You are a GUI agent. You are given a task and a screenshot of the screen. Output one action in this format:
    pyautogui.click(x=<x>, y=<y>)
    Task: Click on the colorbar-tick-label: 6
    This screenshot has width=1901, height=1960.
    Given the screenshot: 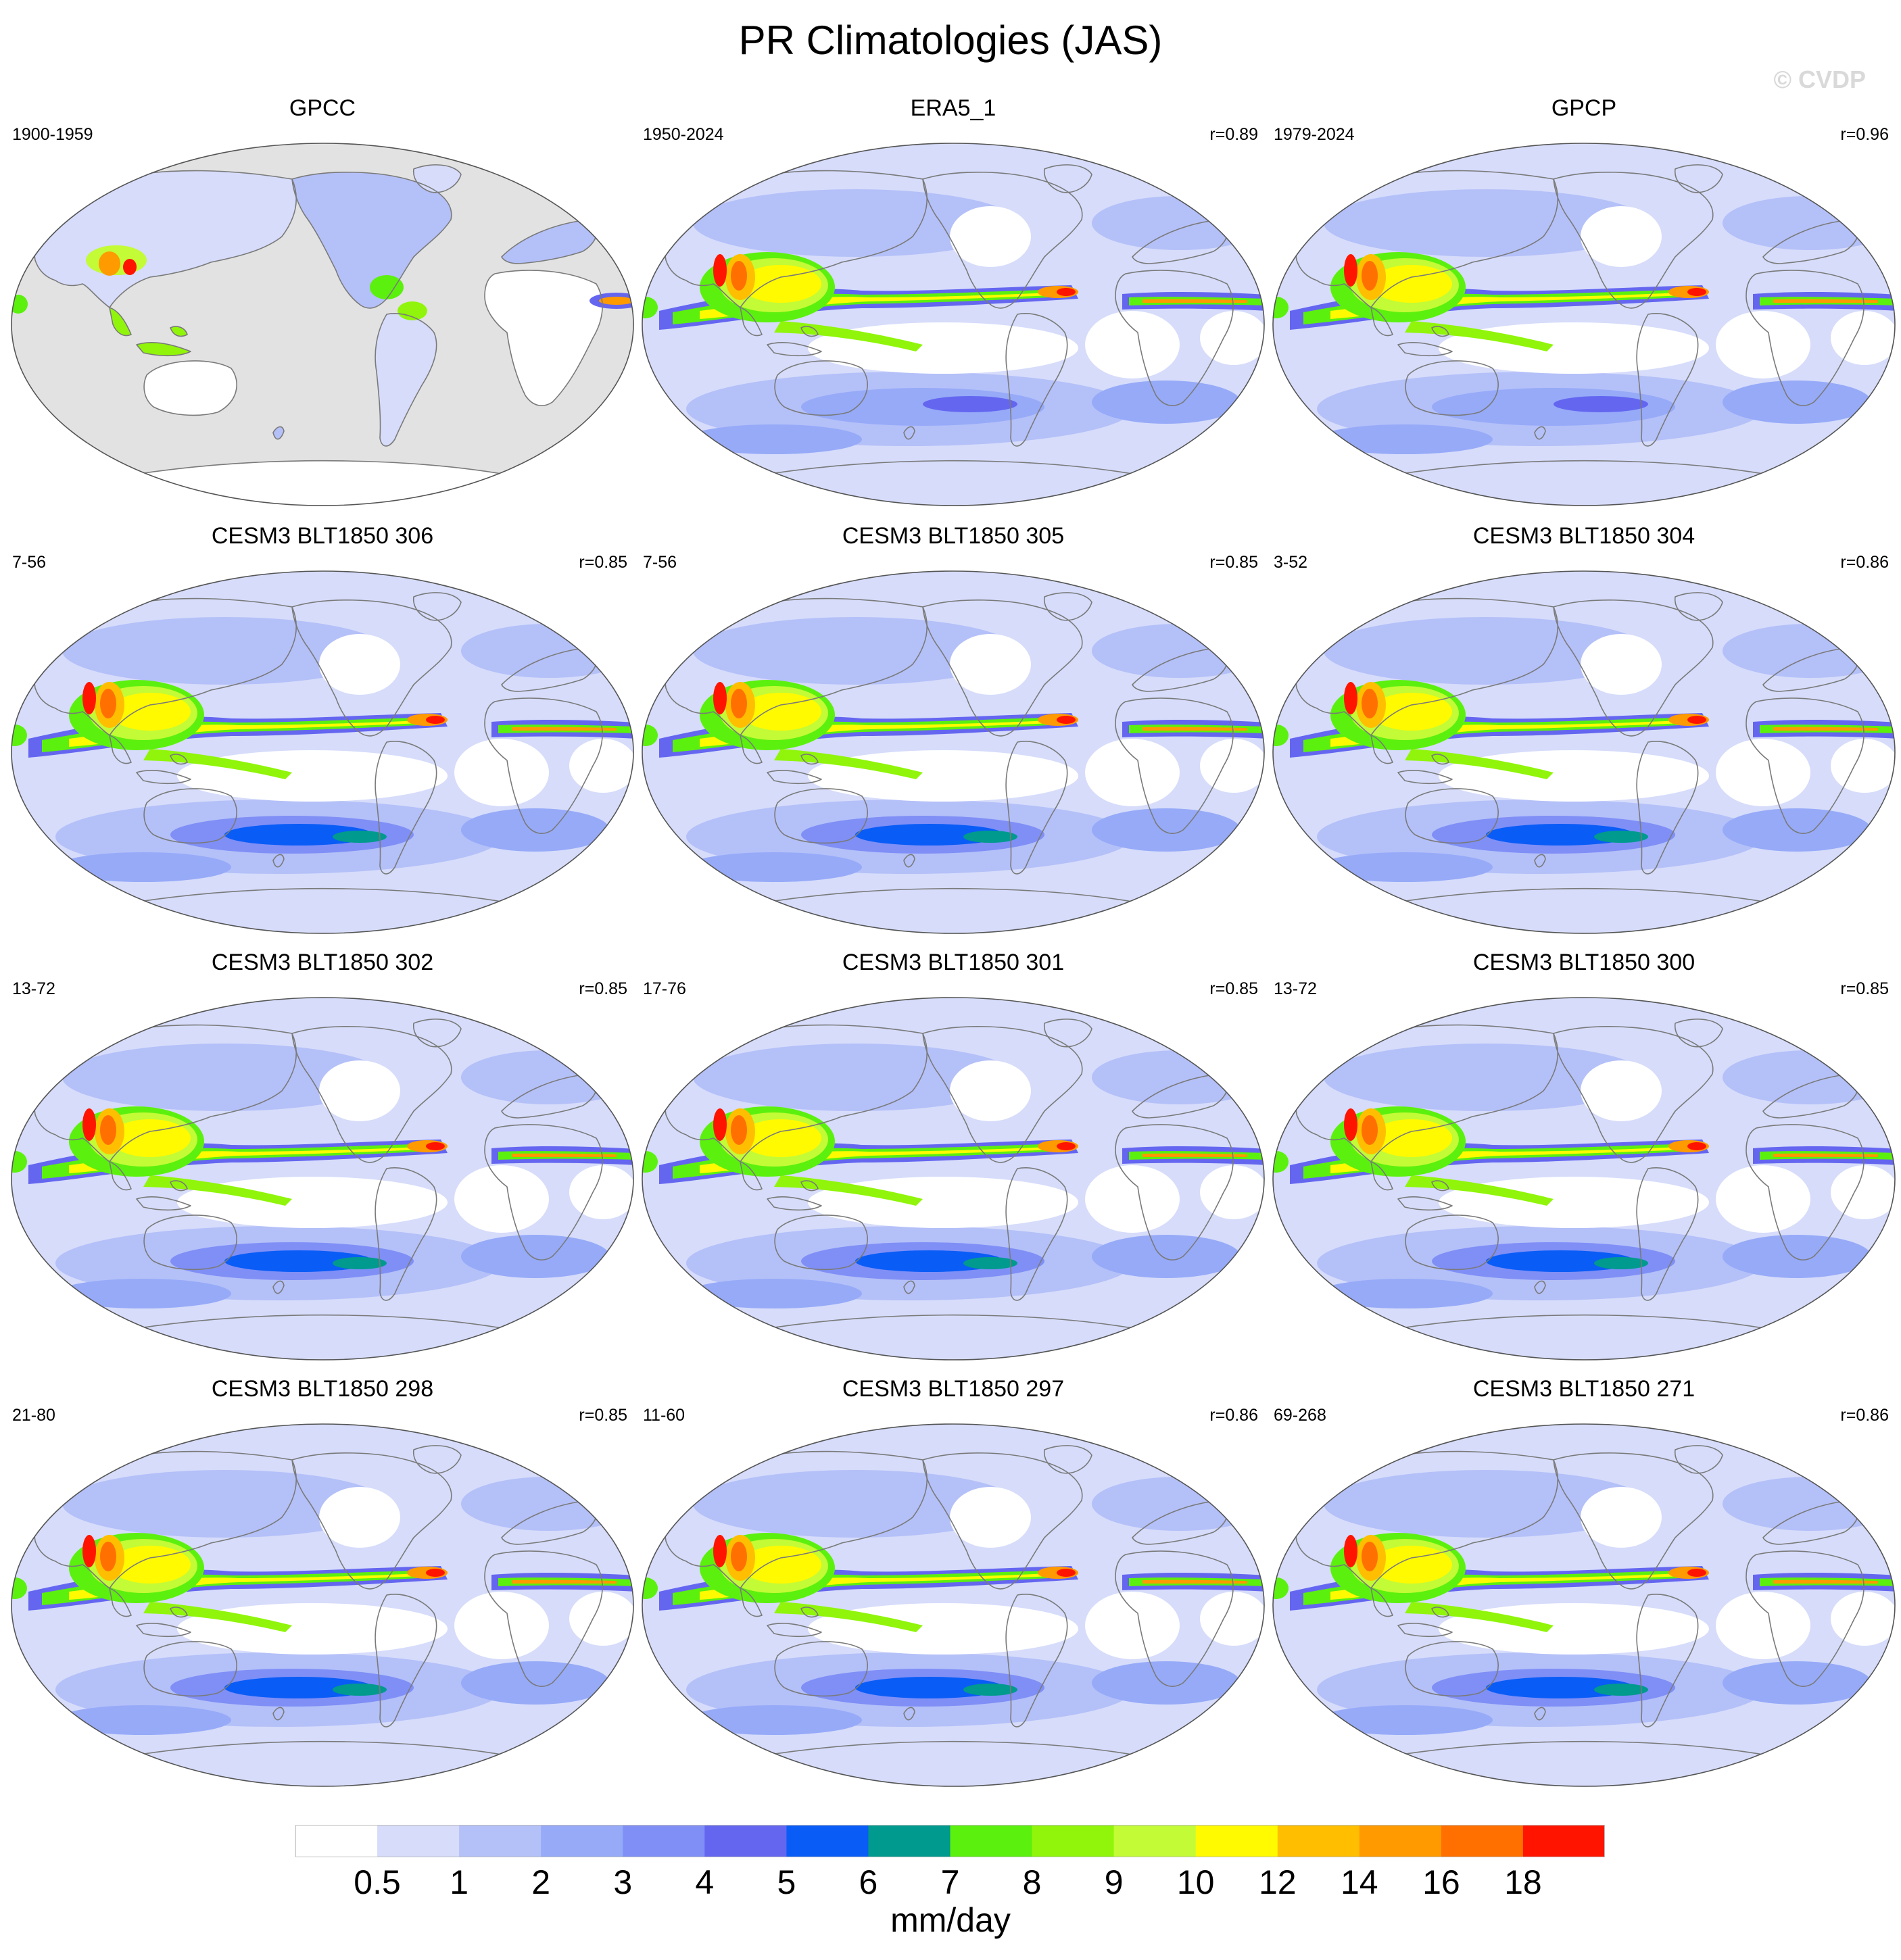 What is the action you would take?
    pyautogui.click(x=868, y=1882)
    